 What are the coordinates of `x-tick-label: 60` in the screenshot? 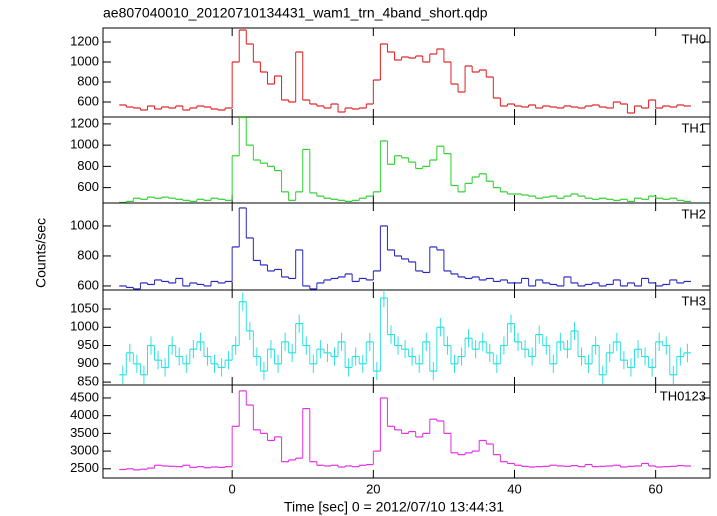 It's located at (655, 488).